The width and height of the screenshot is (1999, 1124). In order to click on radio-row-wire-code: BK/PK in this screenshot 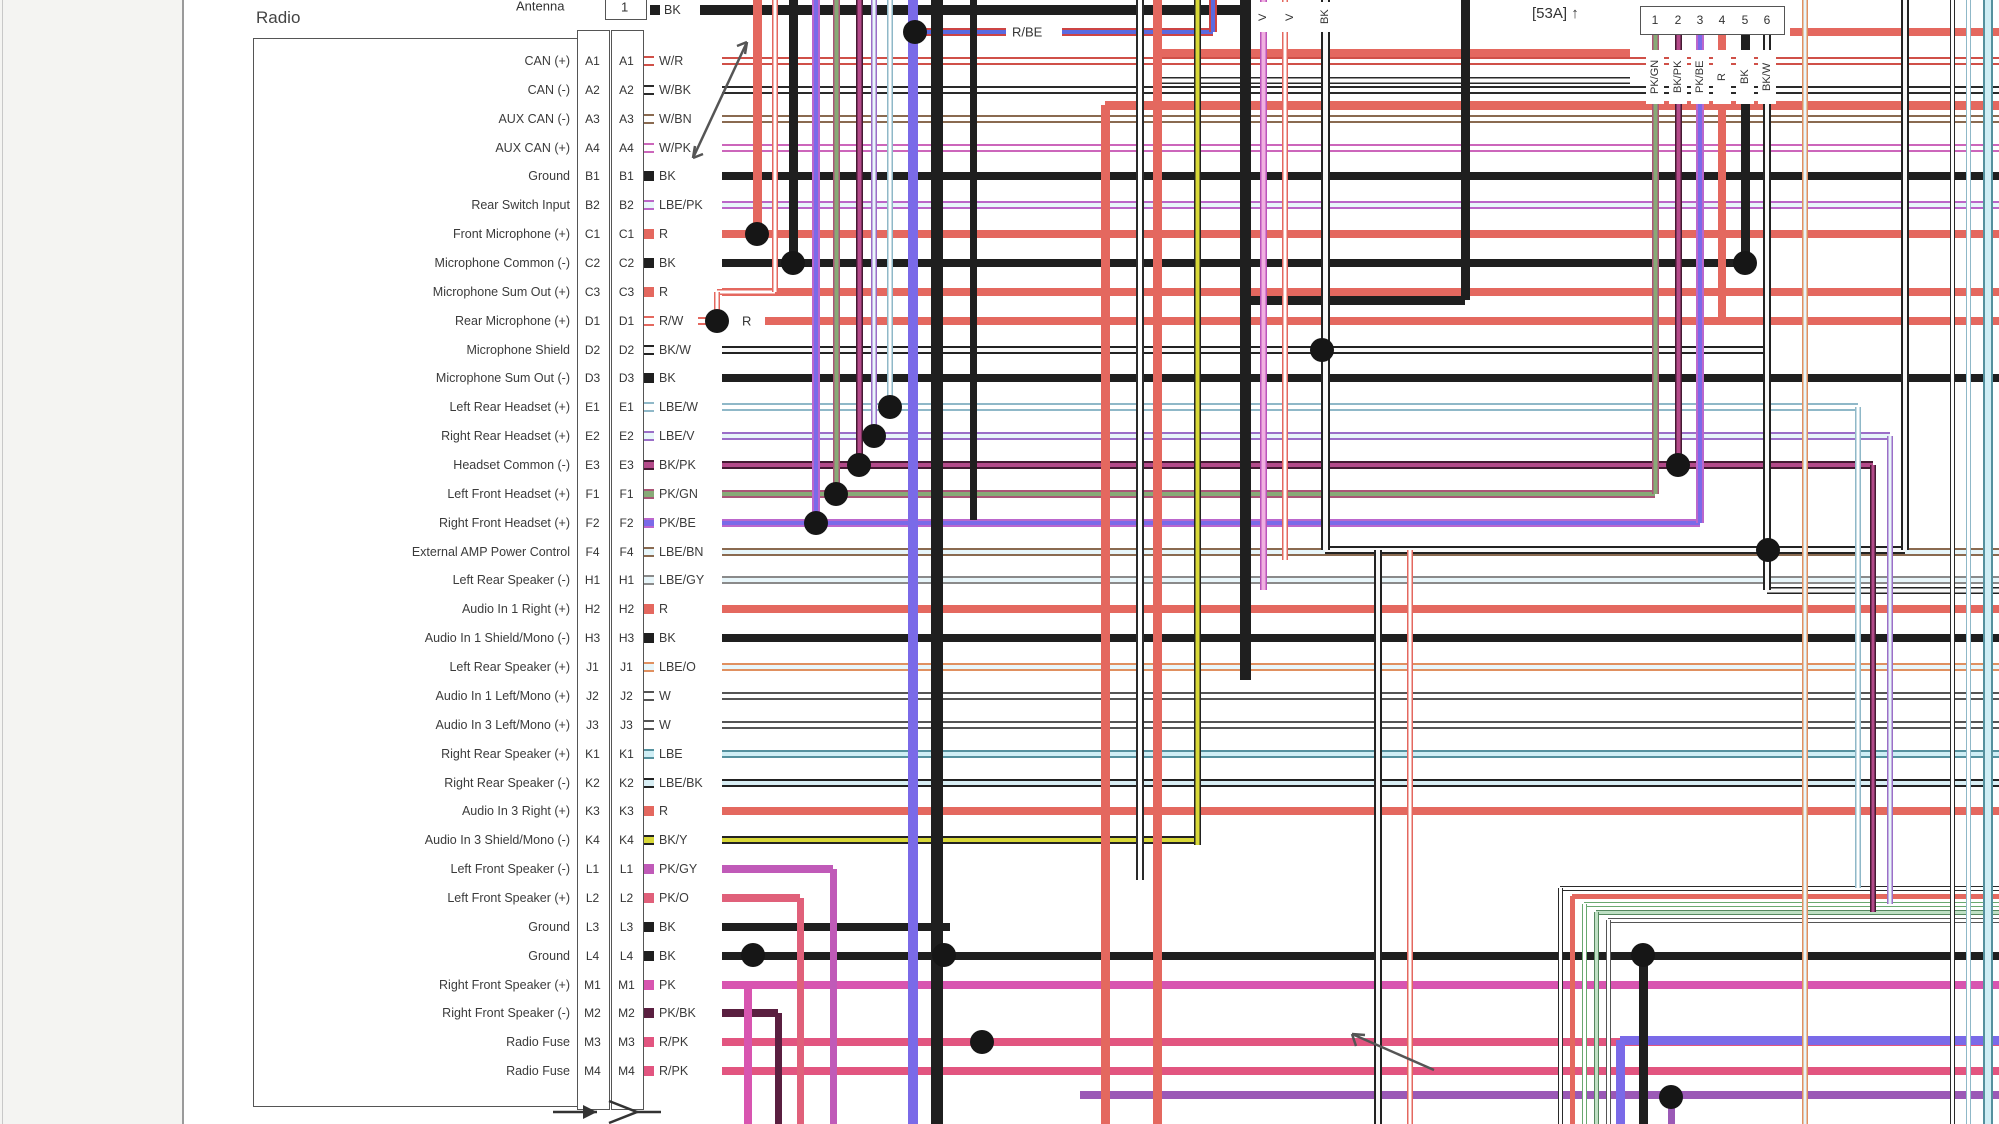, I will do `click(677, 465)`.